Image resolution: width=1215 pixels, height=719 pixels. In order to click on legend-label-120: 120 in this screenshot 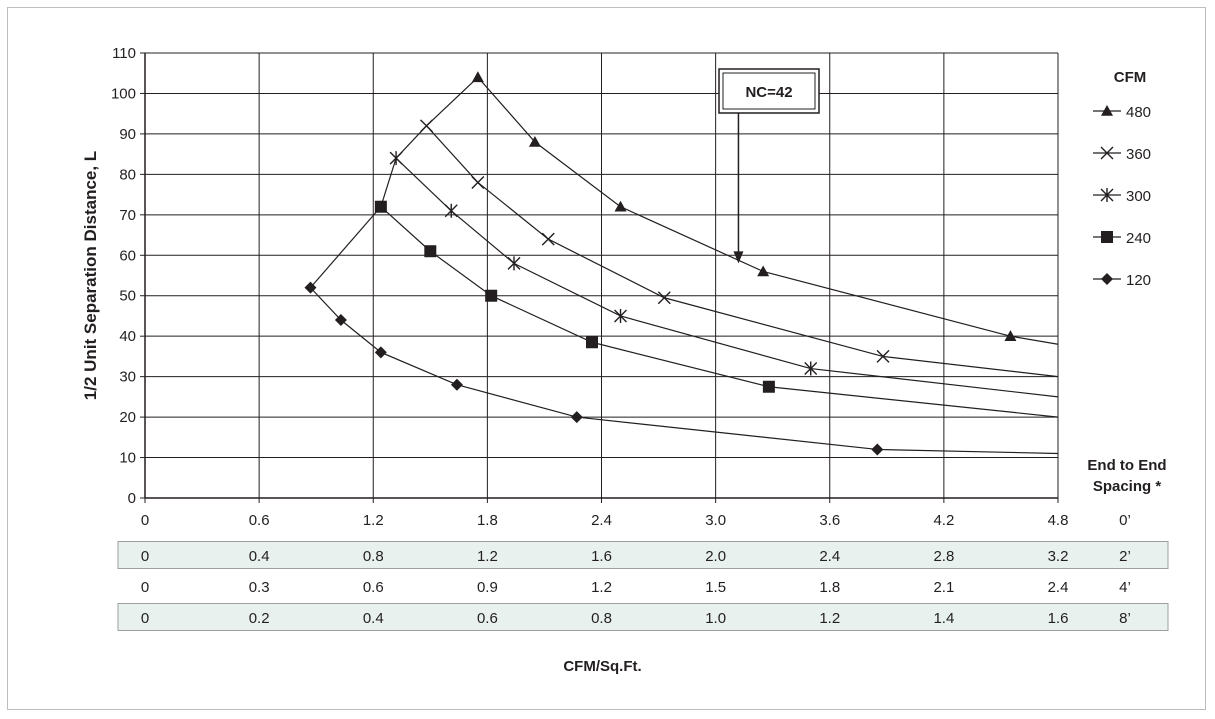, I will do `click(1138, 280)`.